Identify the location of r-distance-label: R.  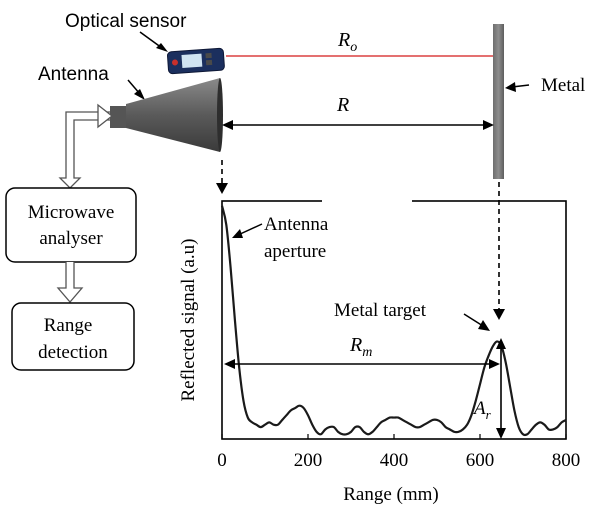
(342, 105).